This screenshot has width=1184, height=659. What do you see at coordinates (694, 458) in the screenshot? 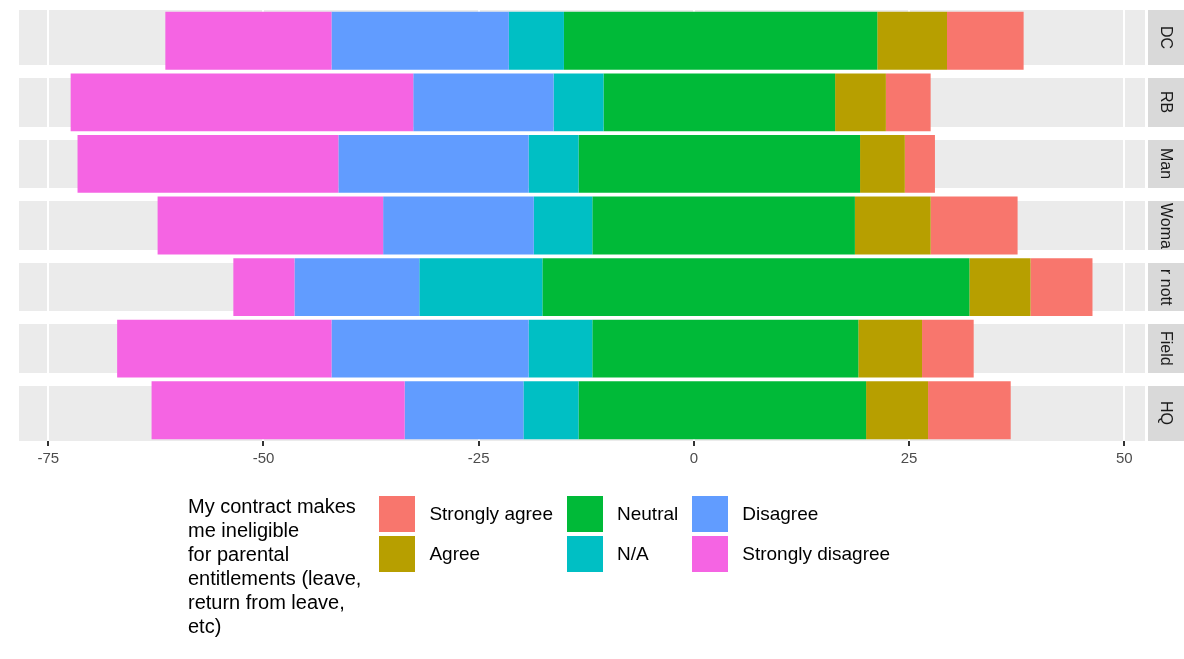
I see `x-tick-label: 0` at bounding box center [694, 458].